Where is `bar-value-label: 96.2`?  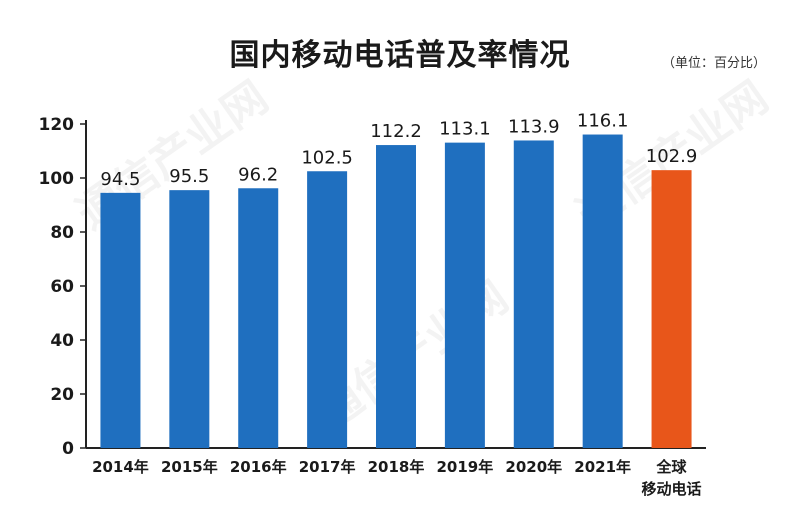
bar-value-label: 96.2 is located at coordinates (258, 174).